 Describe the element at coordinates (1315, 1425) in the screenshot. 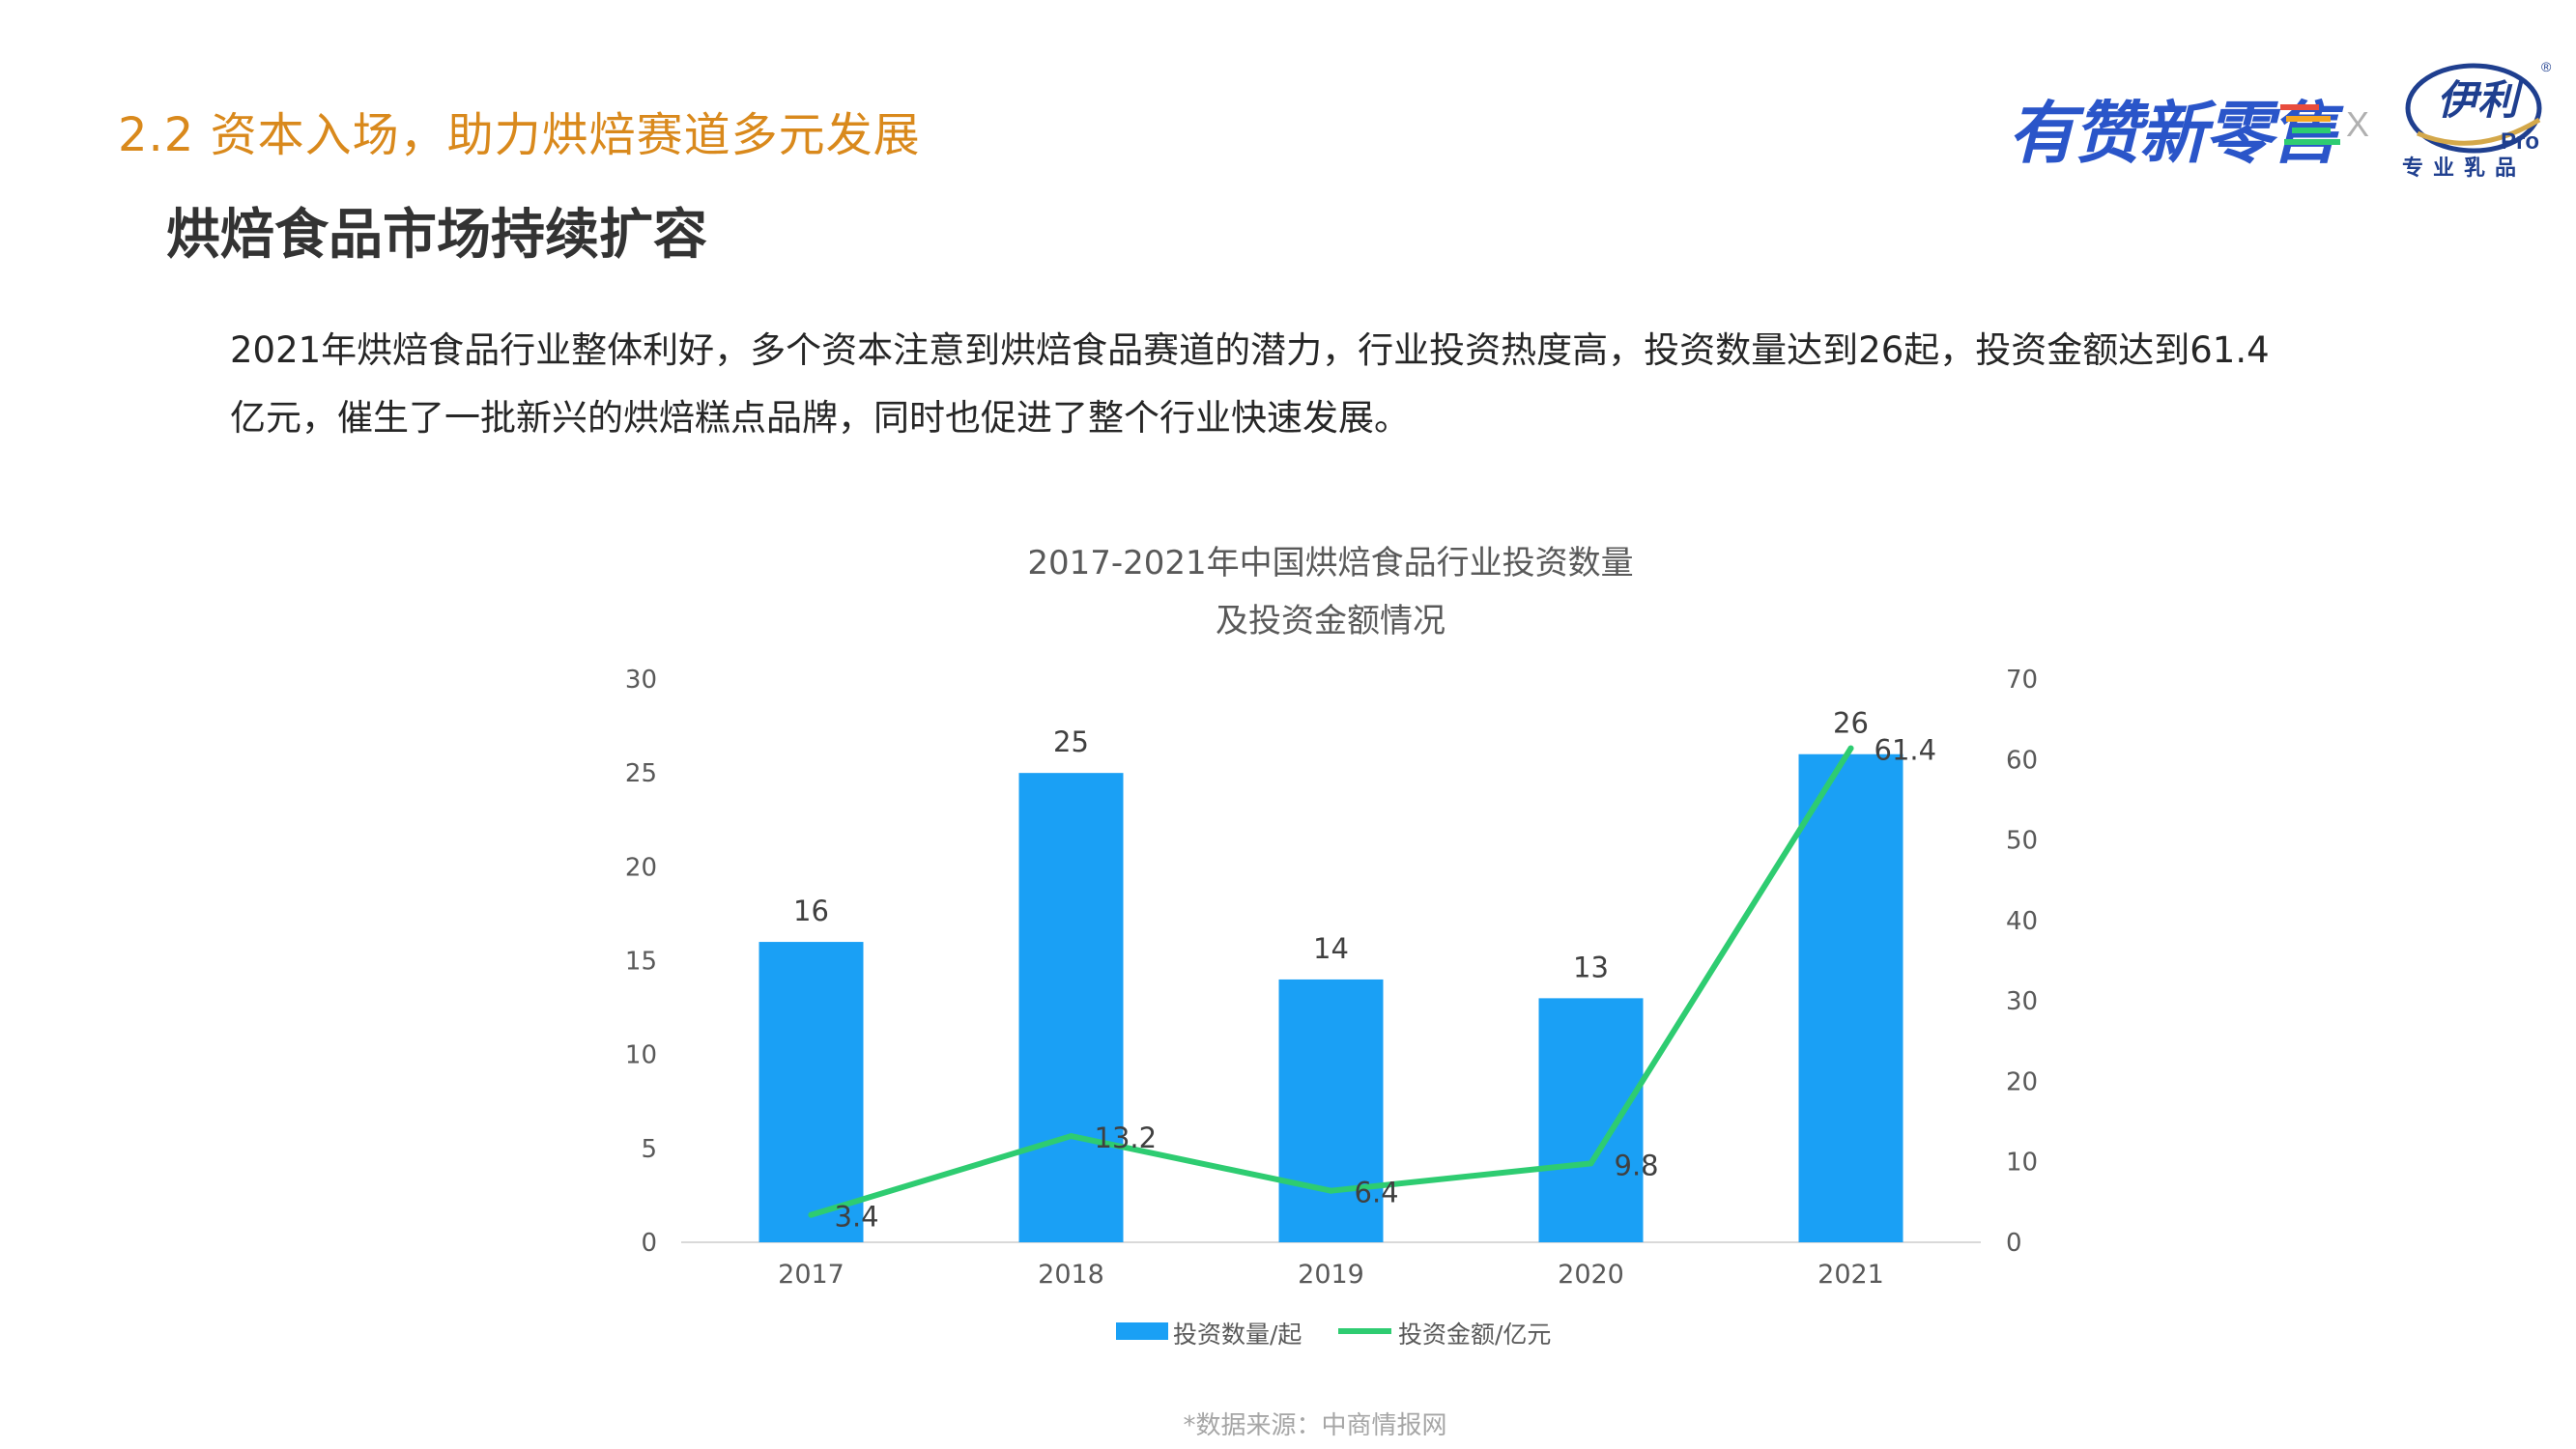

I see `data-source-note: *数据来源：中商情报网` at that location.